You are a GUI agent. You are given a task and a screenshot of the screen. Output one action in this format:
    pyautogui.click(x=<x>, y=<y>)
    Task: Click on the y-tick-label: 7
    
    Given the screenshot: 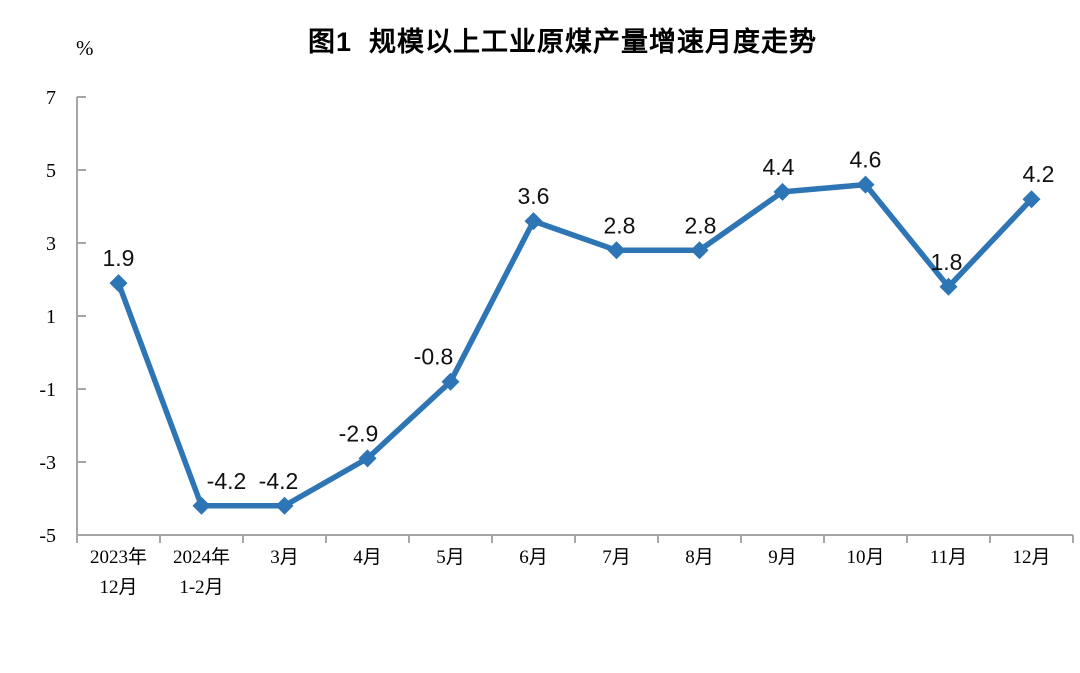 What is the action you would take?
    pyautogui.click(x=51, y=98)
    